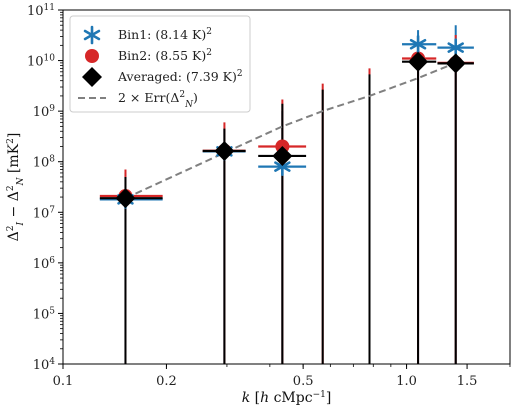 This screenshot has width=520, height=409. Describe the element at coordinates (92, 56) in the screenshot. I see `legend-bin2-icon` at that location.